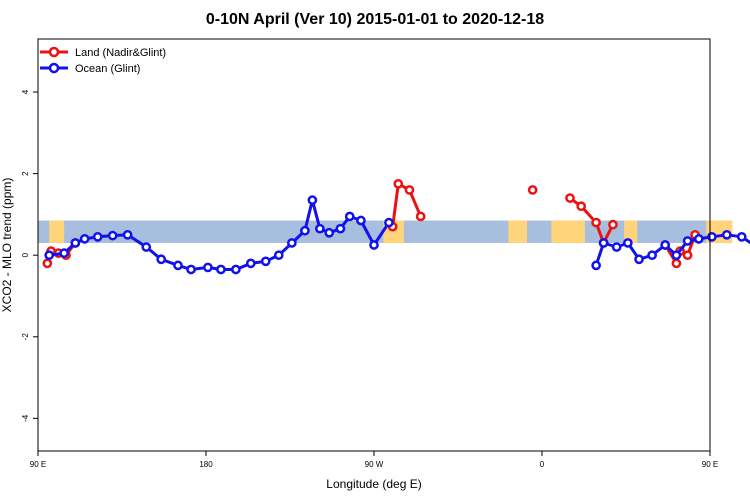 This screenshot has height=500, width=750. I want to click on y-tick-label: -4, so click(25, 418).